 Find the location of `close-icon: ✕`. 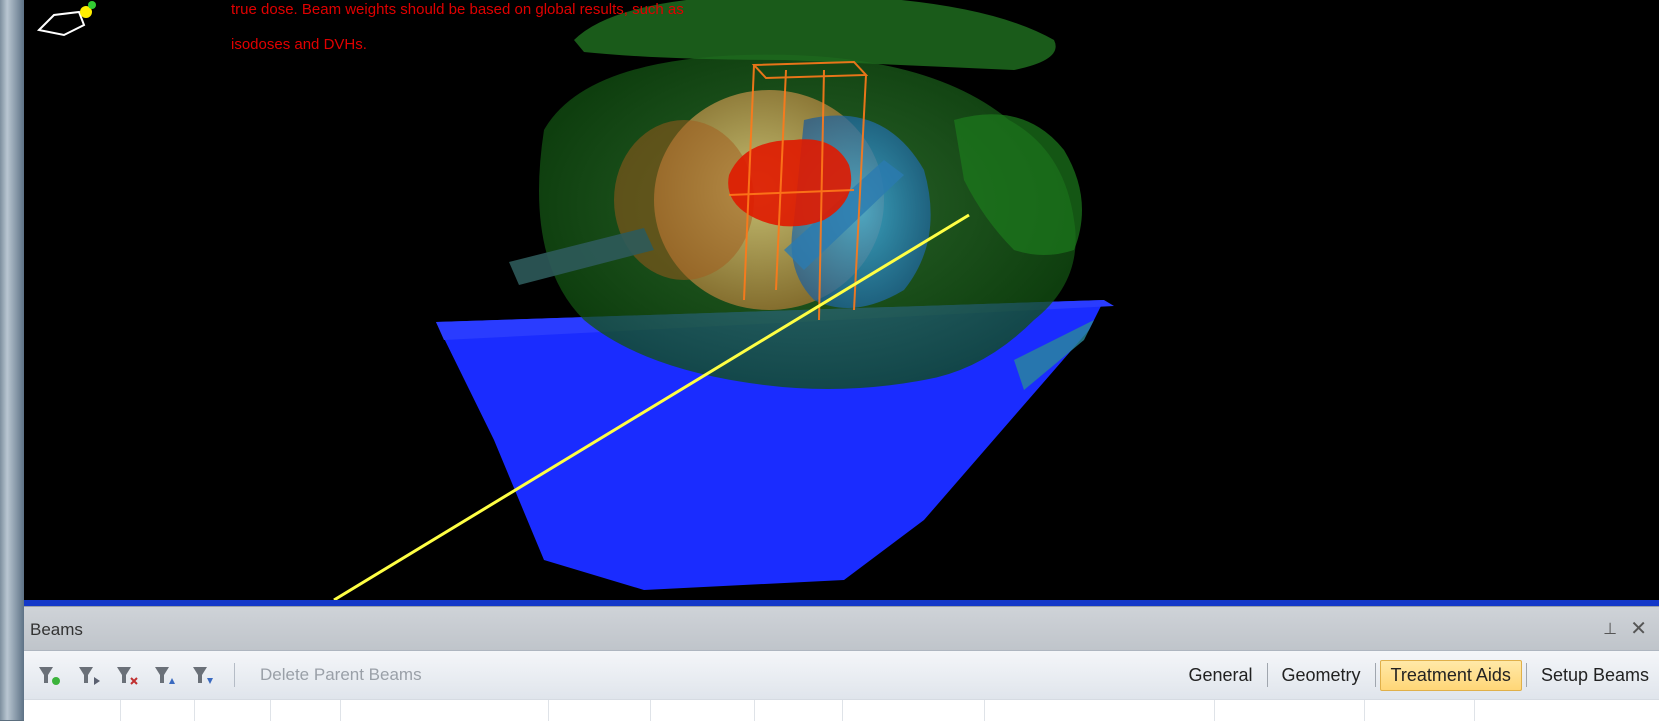

close-icon: ✕ is located at coordinates (1638, 629).